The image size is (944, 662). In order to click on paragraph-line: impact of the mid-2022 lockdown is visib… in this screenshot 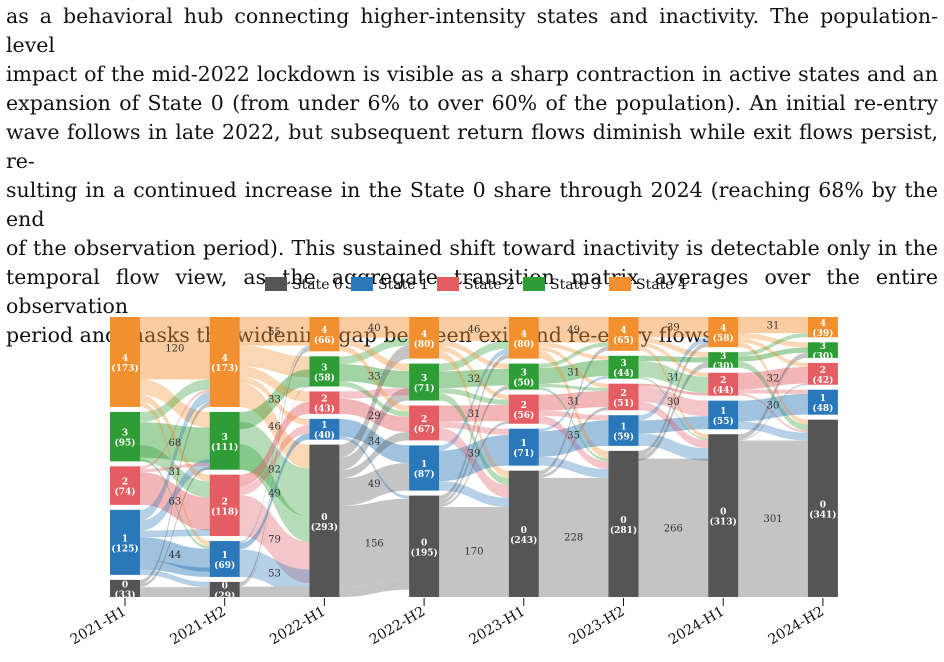, I will do `click(472, 74)`.